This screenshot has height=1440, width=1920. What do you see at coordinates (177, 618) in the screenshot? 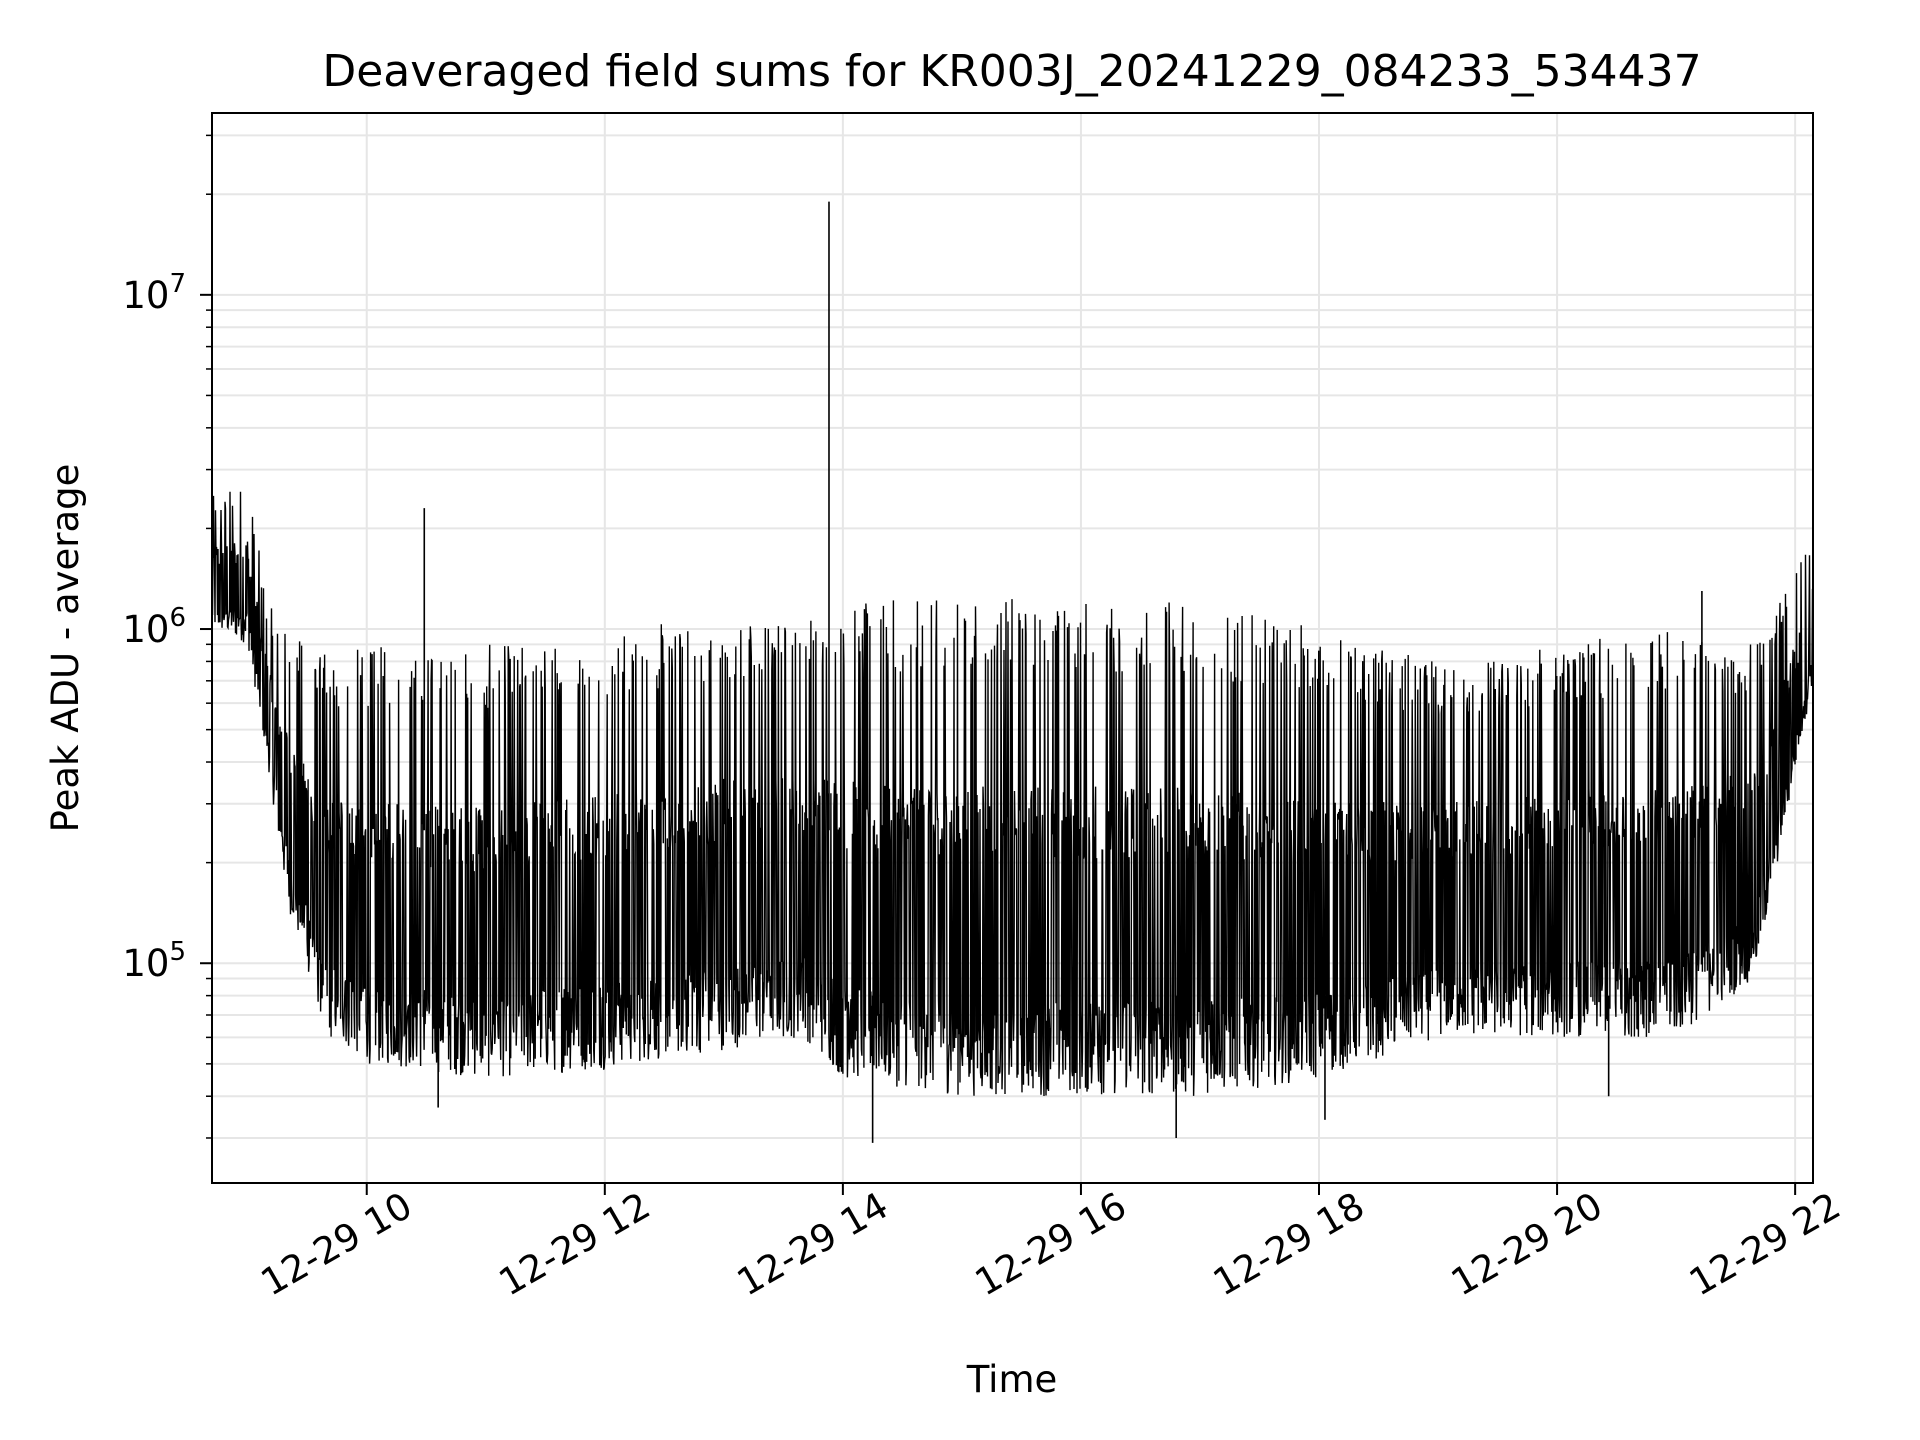
I see `y-tick-exponent: 6` at bounding box center [177, 618].